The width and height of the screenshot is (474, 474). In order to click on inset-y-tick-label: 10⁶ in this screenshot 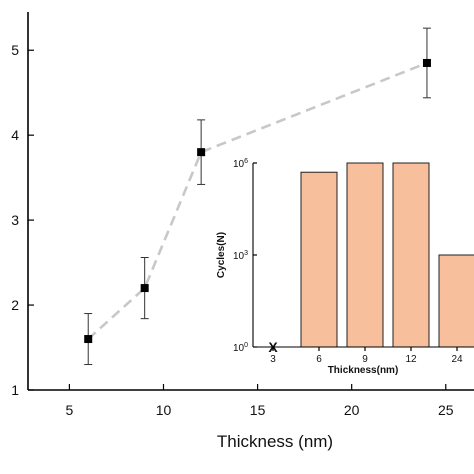, I will do `click(240, 164)`.